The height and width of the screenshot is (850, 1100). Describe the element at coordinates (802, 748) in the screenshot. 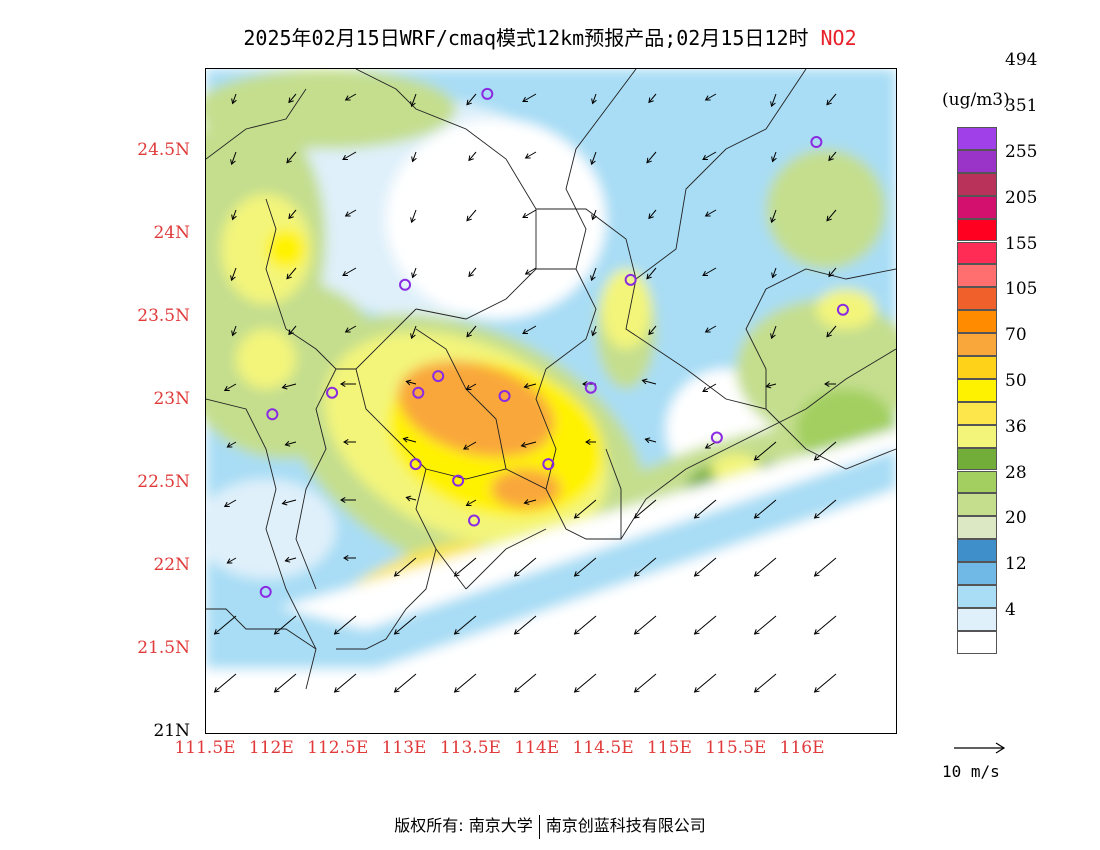

I see `lon-tick-label: 116E` at that location.